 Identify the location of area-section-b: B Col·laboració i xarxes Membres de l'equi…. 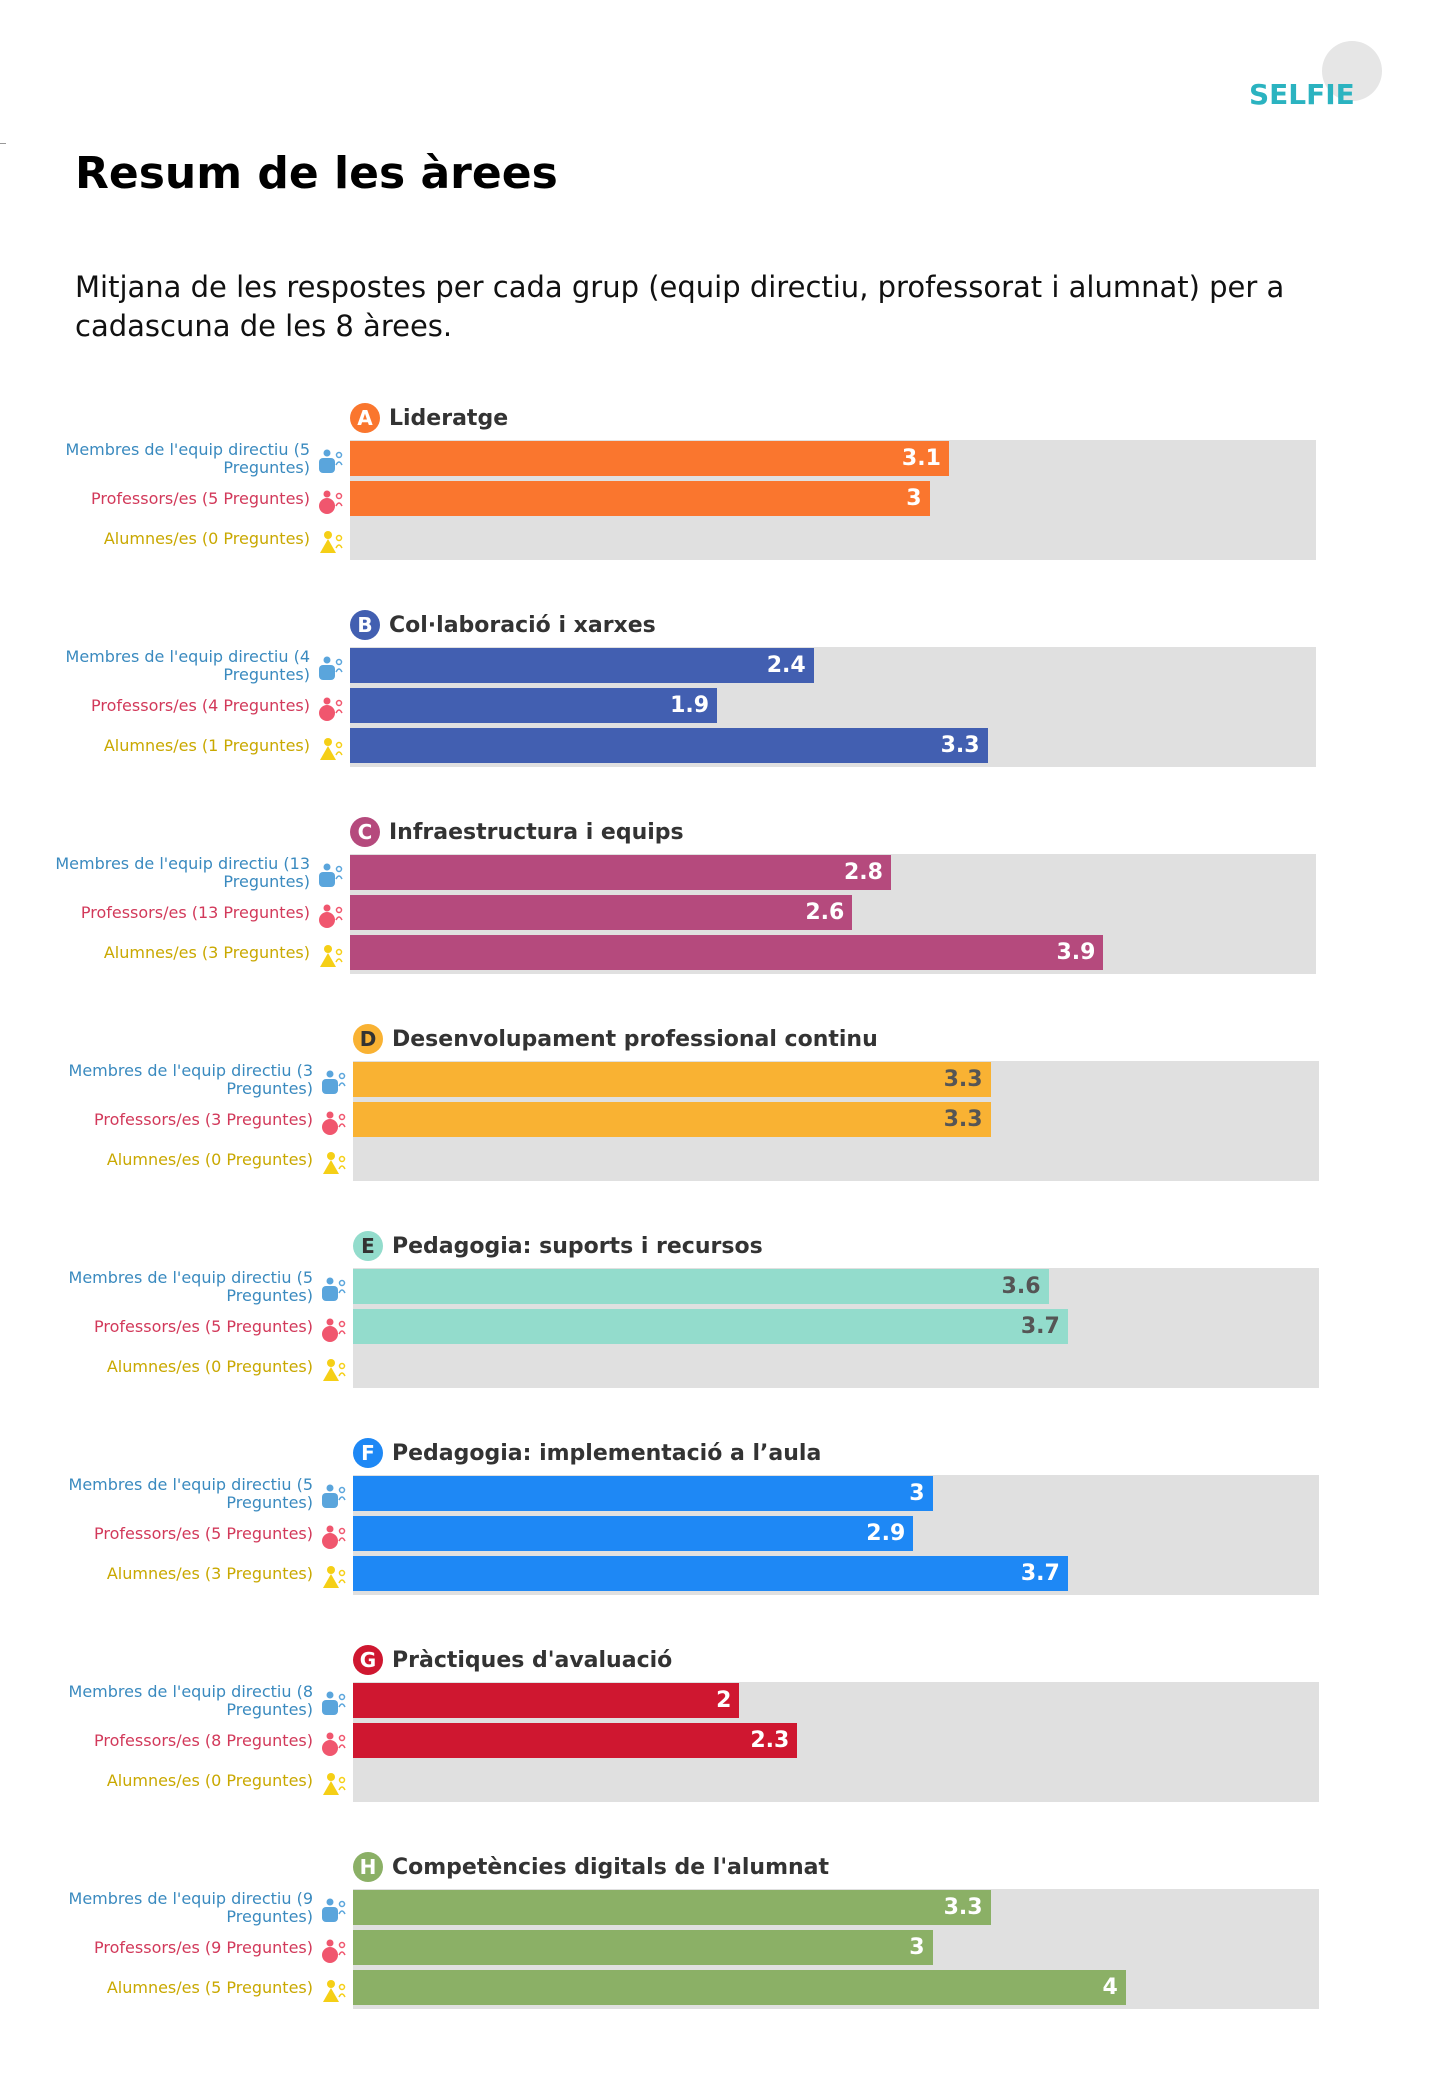
(724, 700).